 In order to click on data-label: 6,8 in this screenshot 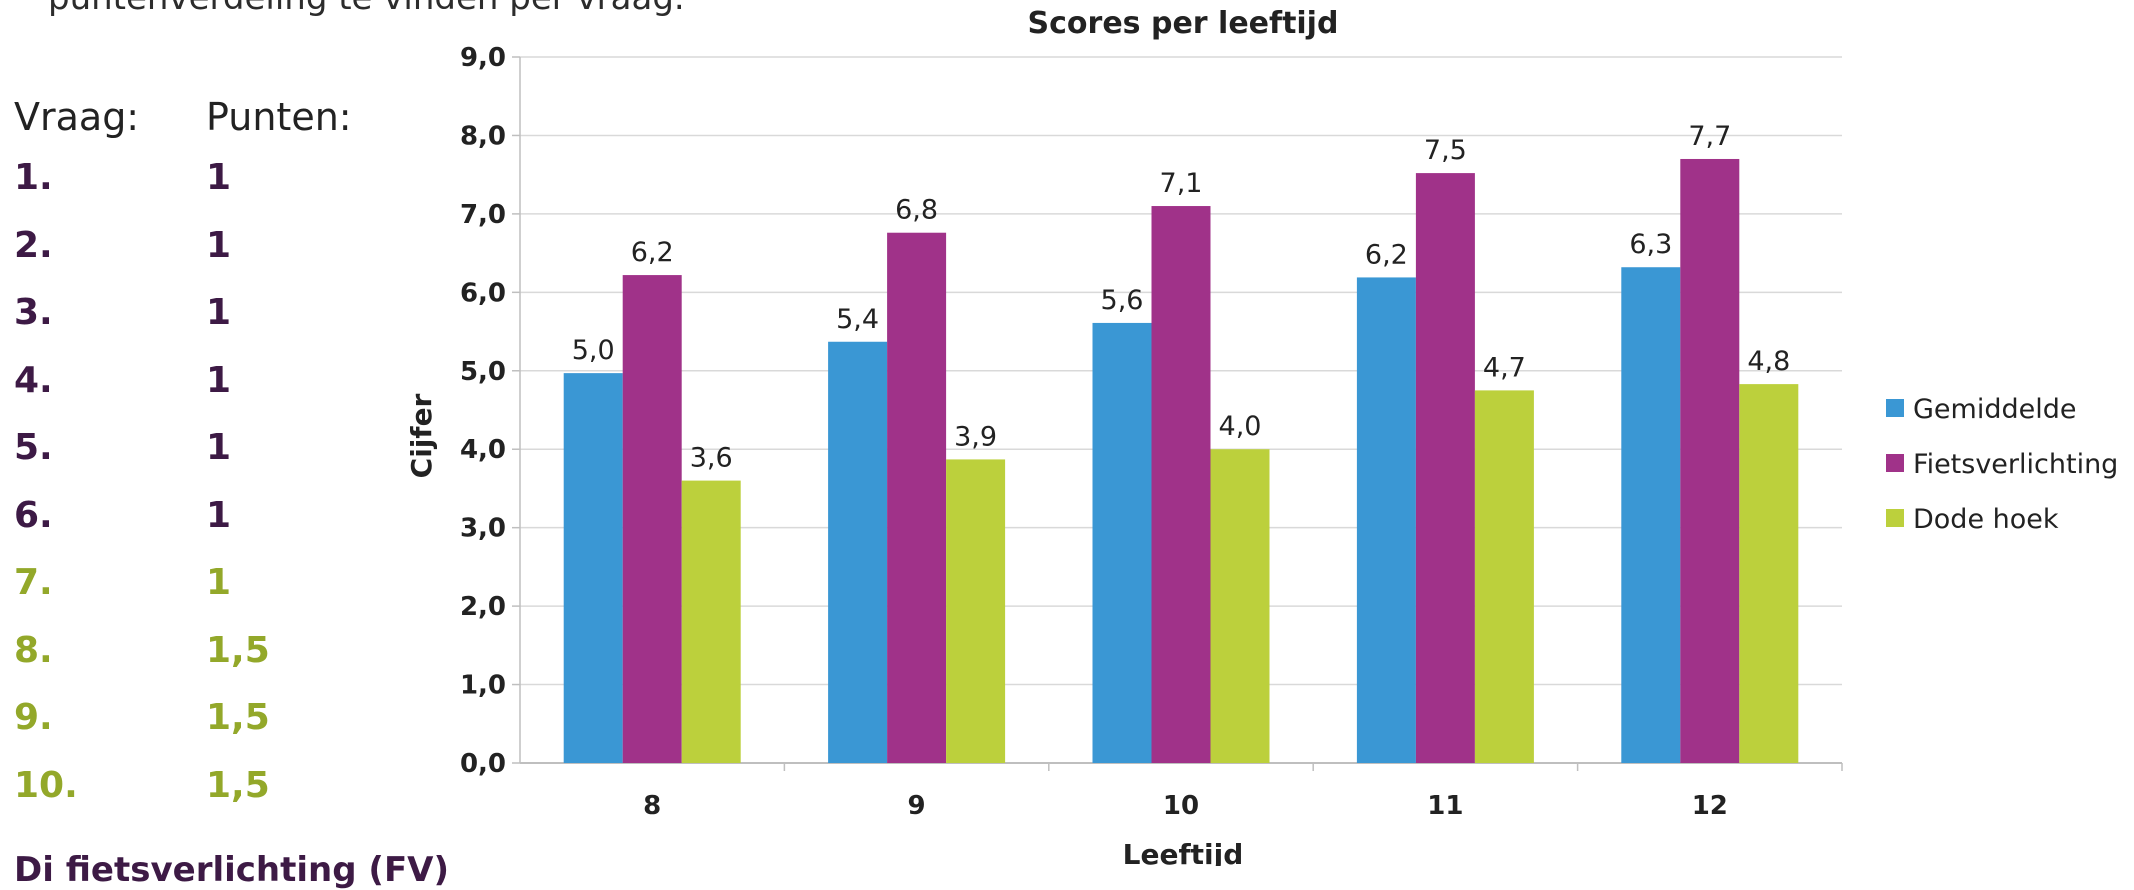, I will do `click(916, 210)`.